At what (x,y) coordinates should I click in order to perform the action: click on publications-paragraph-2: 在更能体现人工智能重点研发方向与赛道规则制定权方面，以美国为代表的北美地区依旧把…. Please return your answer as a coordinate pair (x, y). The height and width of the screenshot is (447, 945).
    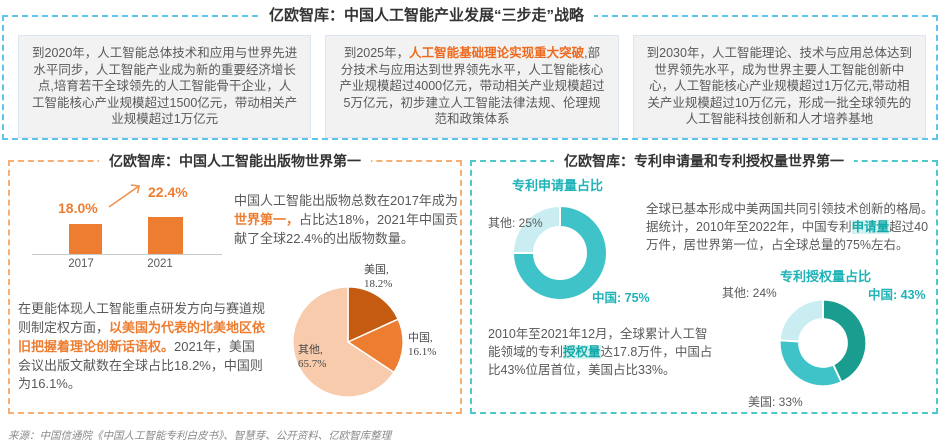
    Looking at the image, I should click on (142, 346).